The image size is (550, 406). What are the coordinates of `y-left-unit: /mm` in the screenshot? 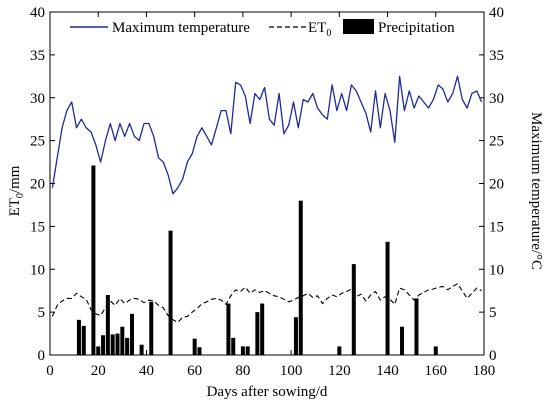 It's located at (15, 179).